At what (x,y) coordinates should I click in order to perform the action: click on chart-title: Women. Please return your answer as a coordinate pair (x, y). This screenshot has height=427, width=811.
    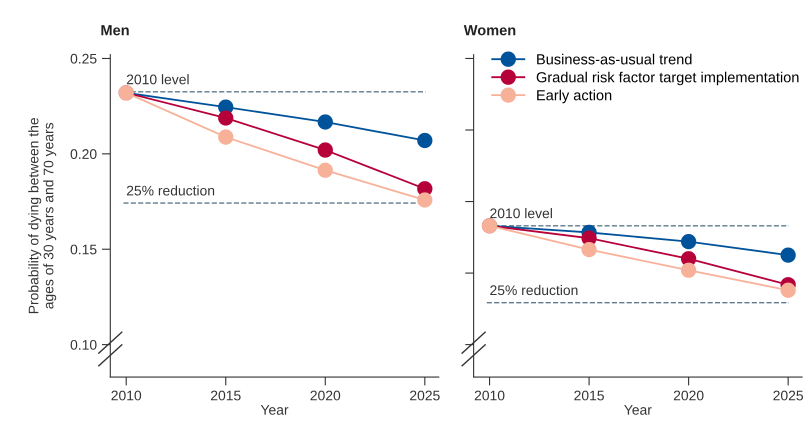
    Looking at the image, I should click on (490, 30).